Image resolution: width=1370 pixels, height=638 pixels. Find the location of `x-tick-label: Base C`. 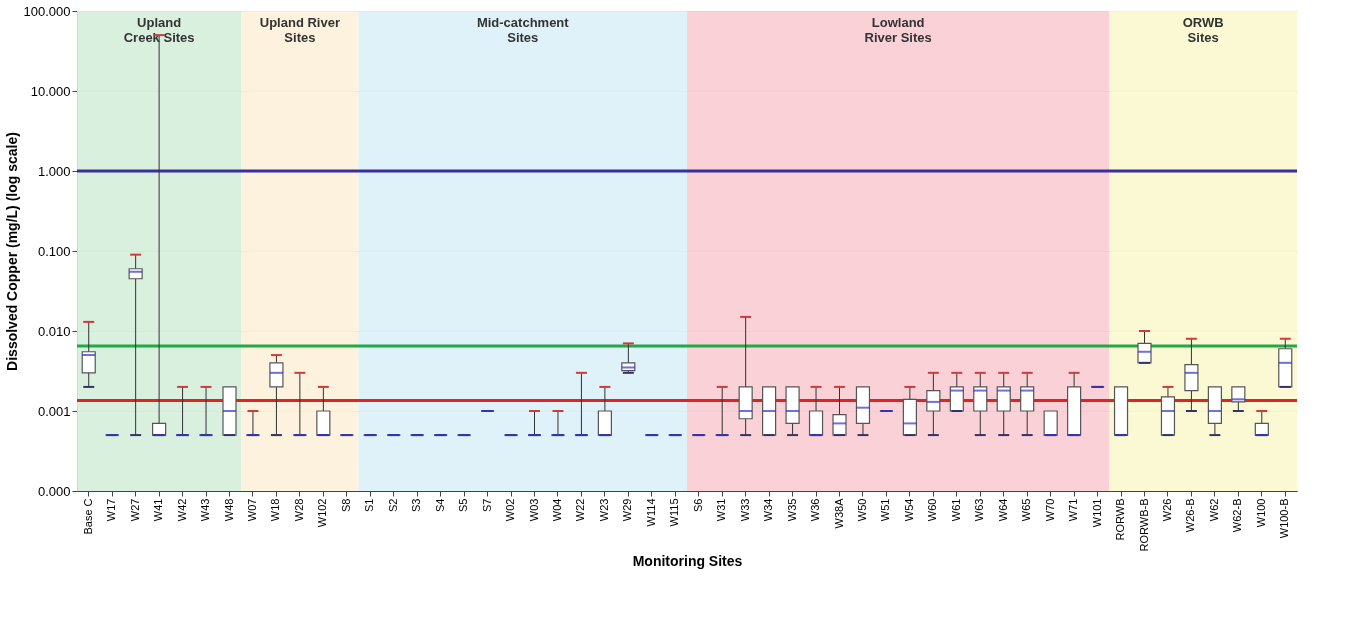

x-tick-label: Base C is located at coordinates (87, 516).